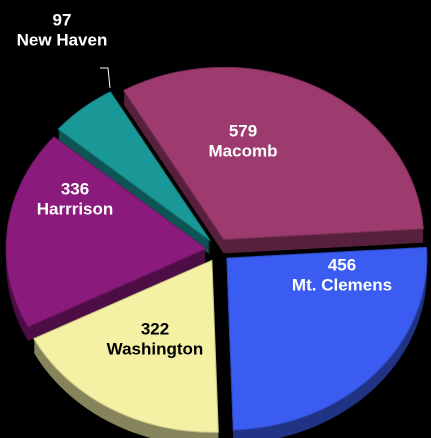  I want to click on value-label: 97, so click(62, 19).